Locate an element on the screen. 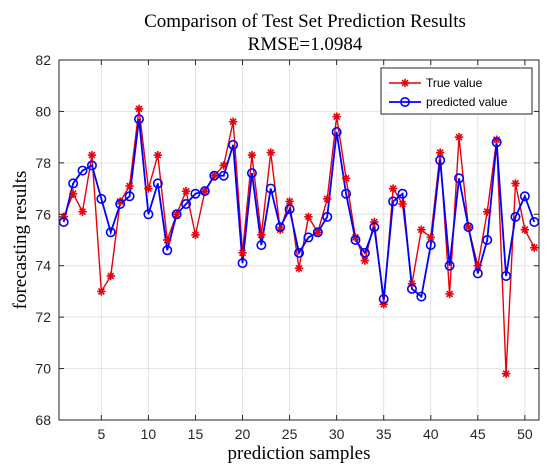 Image resolution: width=550 pixels, height=474 pixels. x-tick-label: 50 is located at coordinates (525, 434).